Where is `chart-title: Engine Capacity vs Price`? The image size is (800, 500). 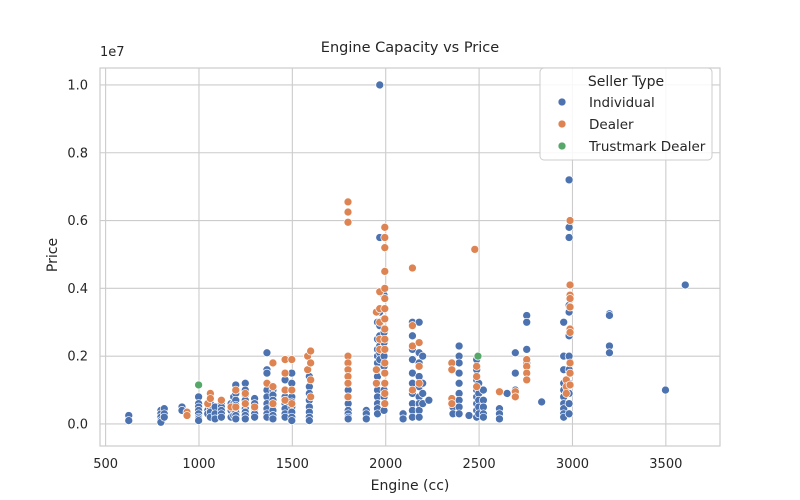 chart-title: Engine Capacity vs Price is located at coordinates (410, 48).